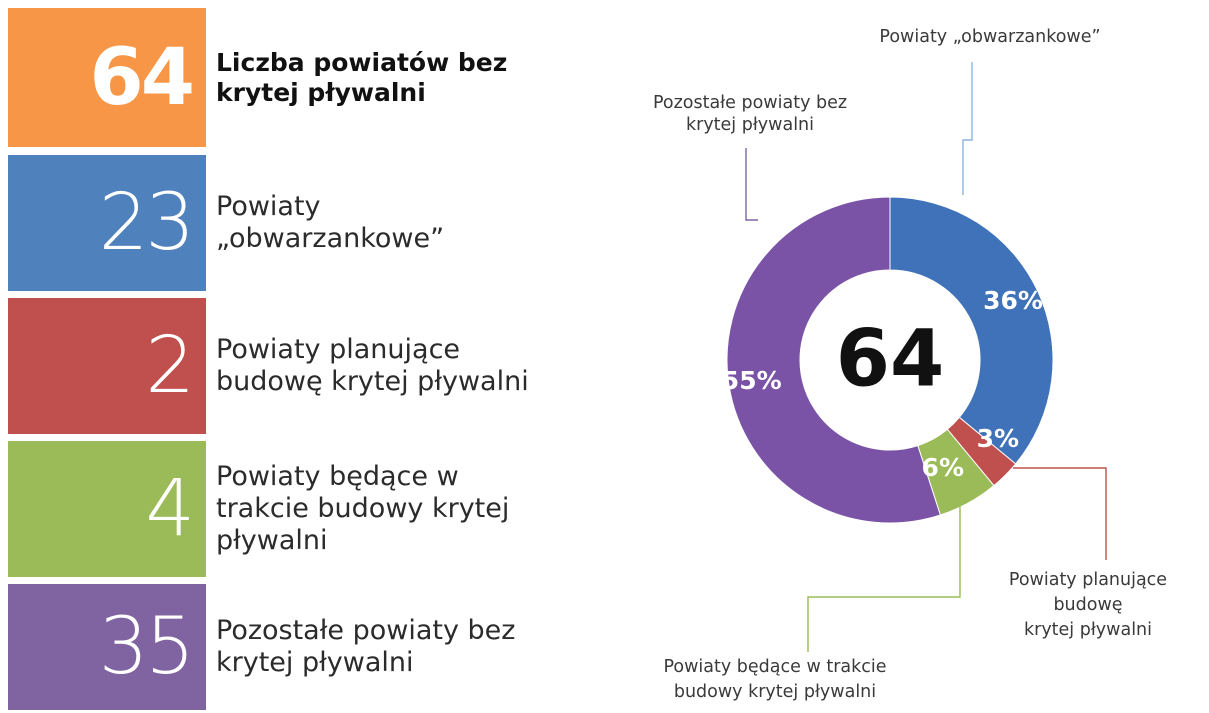 This screenshot has width=1209, height=713. What do you see at coordinates (146, 647) in the screenshot?
I see `stat-value: 35` at bounding box center [146, 647].